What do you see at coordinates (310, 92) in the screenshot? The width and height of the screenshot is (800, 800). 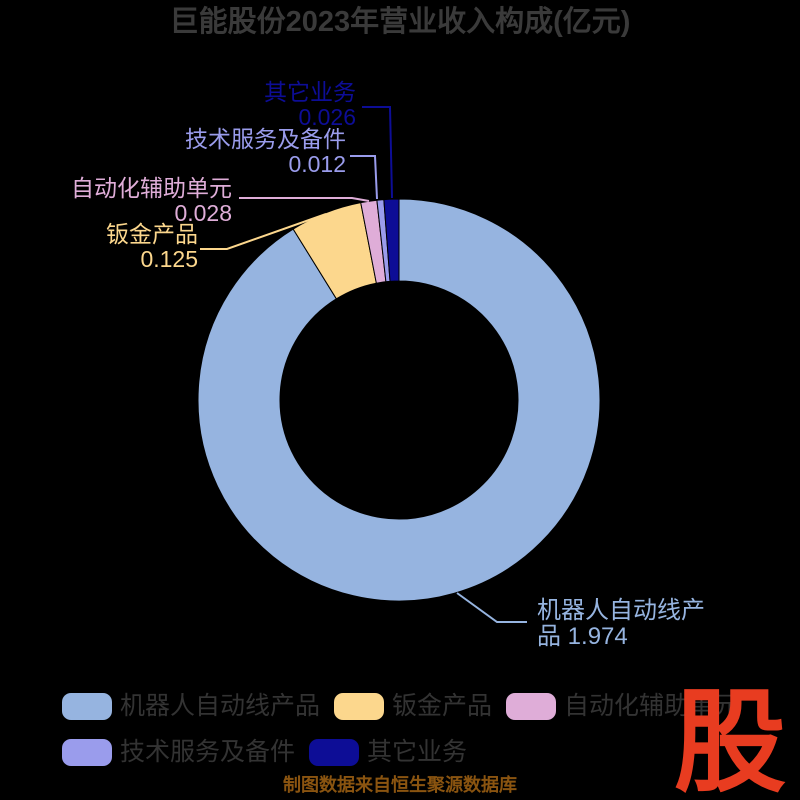 I see `slice-label-name: 其它业务` at bounding box center [310, 92].